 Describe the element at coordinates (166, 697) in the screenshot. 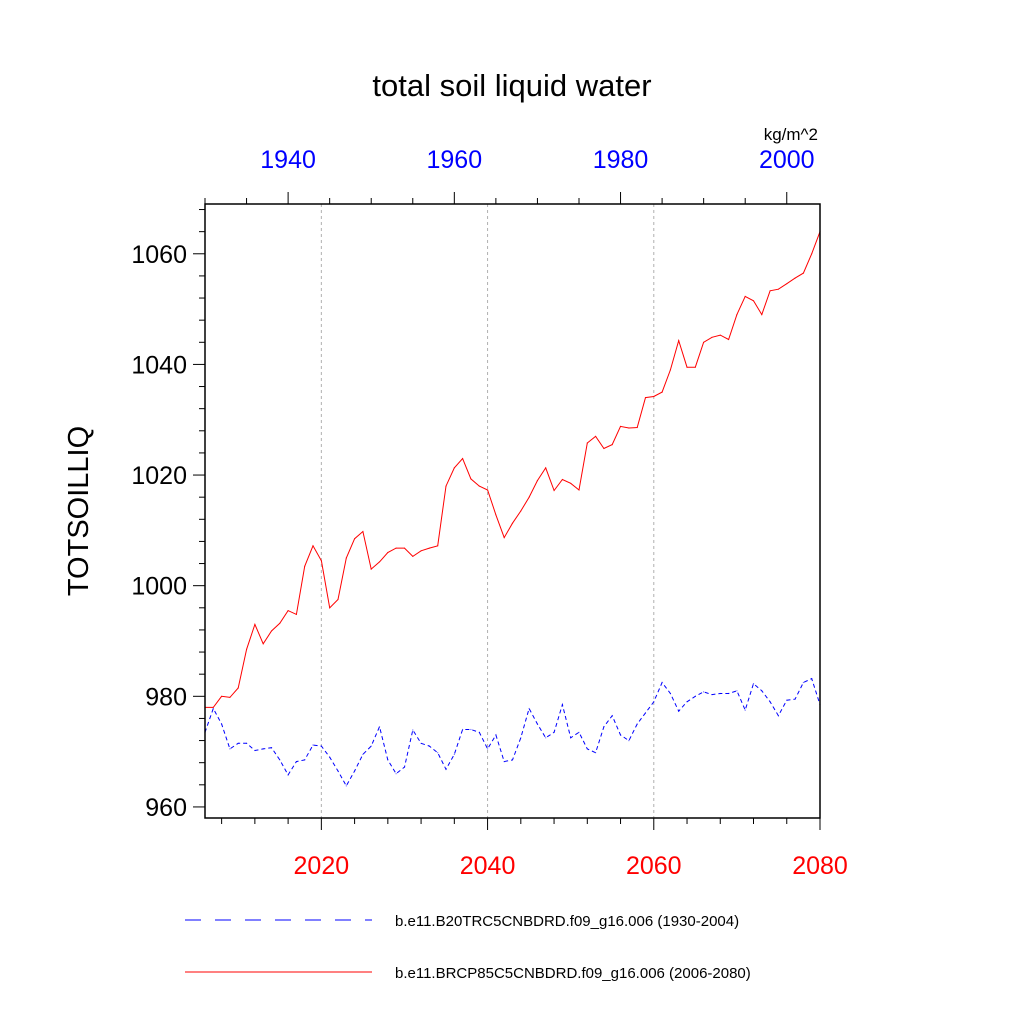

I see `y-tick-label: 980` at that location.